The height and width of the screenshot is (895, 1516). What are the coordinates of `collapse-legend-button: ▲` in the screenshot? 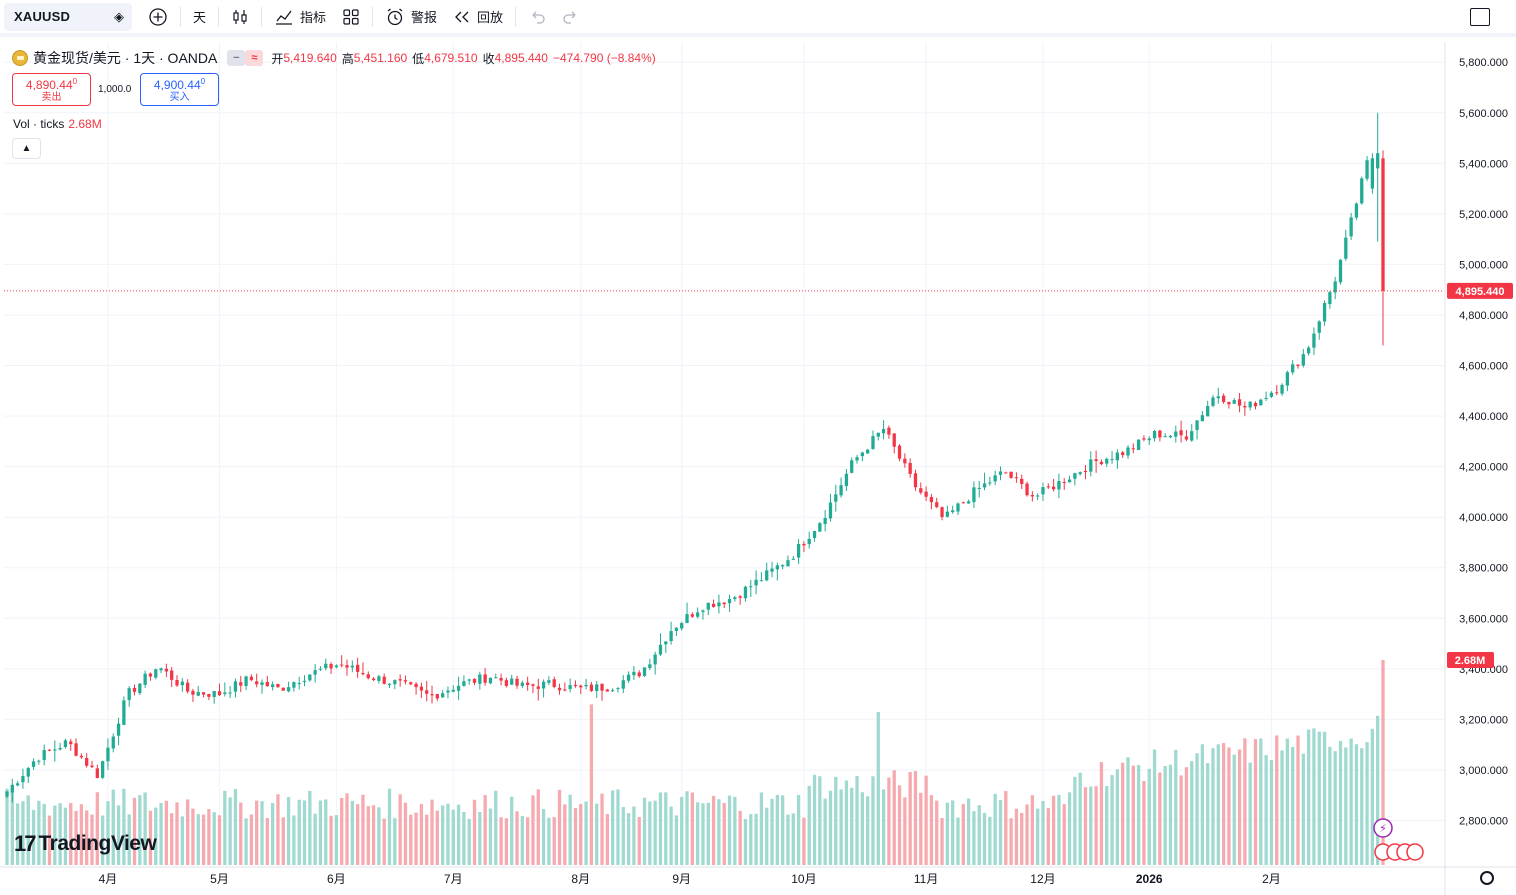 It's located at (26, 148).